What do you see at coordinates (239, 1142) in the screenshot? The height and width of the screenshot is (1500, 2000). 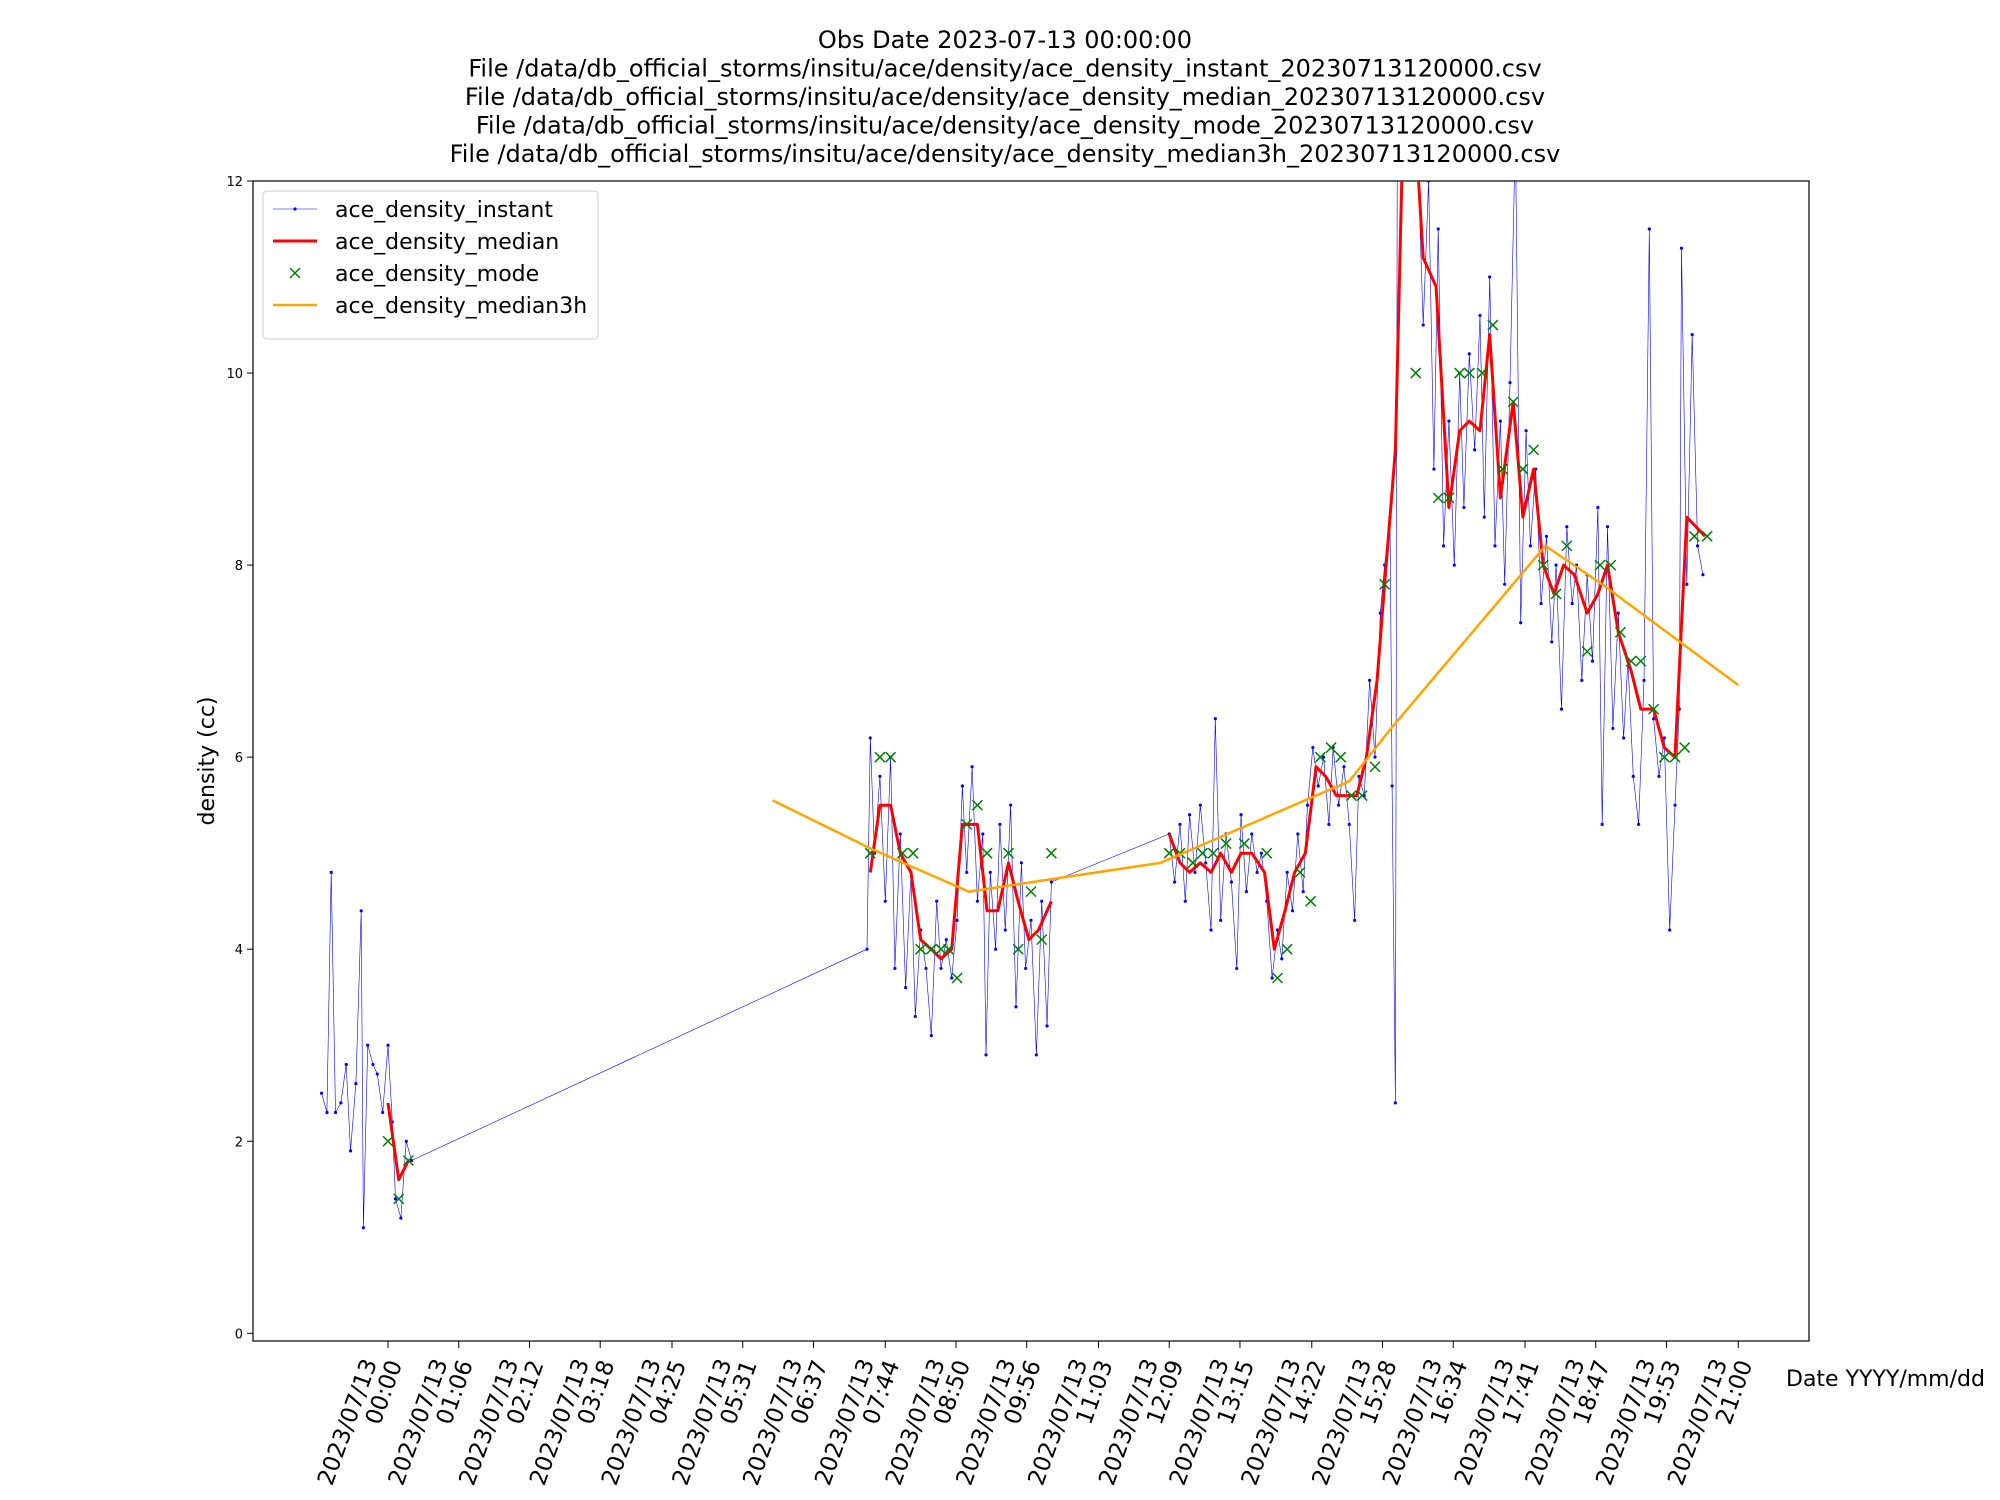 I see `y-tick-label: 2` at bounding box center [239, 1142].